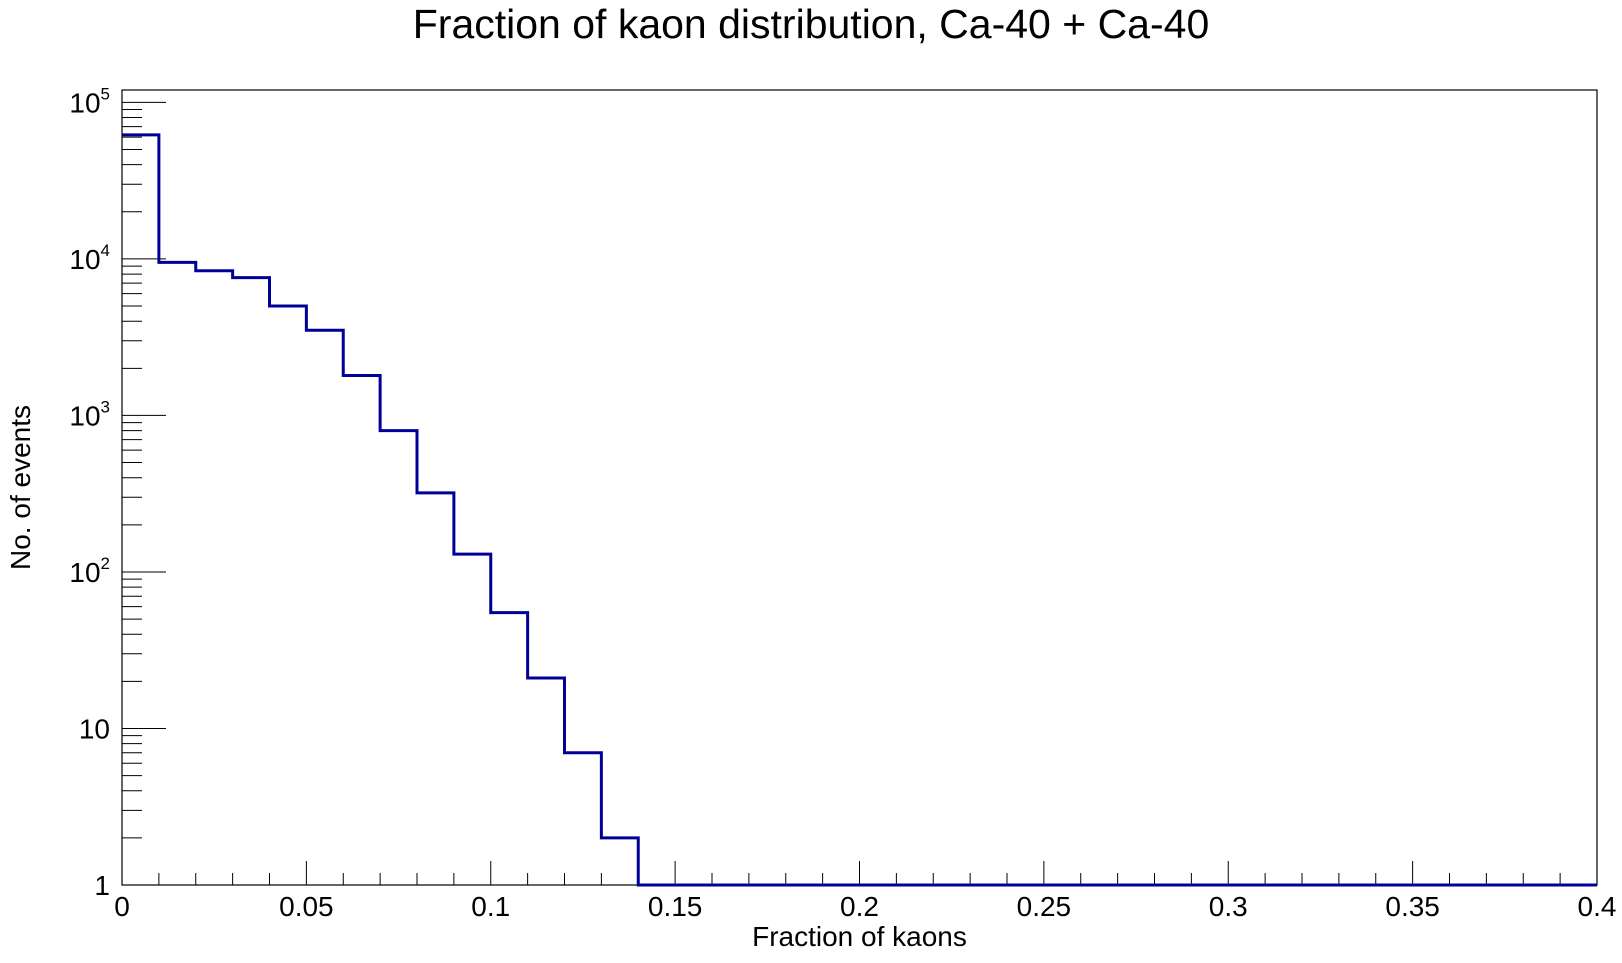 Image resolution: width=1622 pixels, height=963 pixels. I want to click on y-tick-exponent: 2, so click(105, 563).